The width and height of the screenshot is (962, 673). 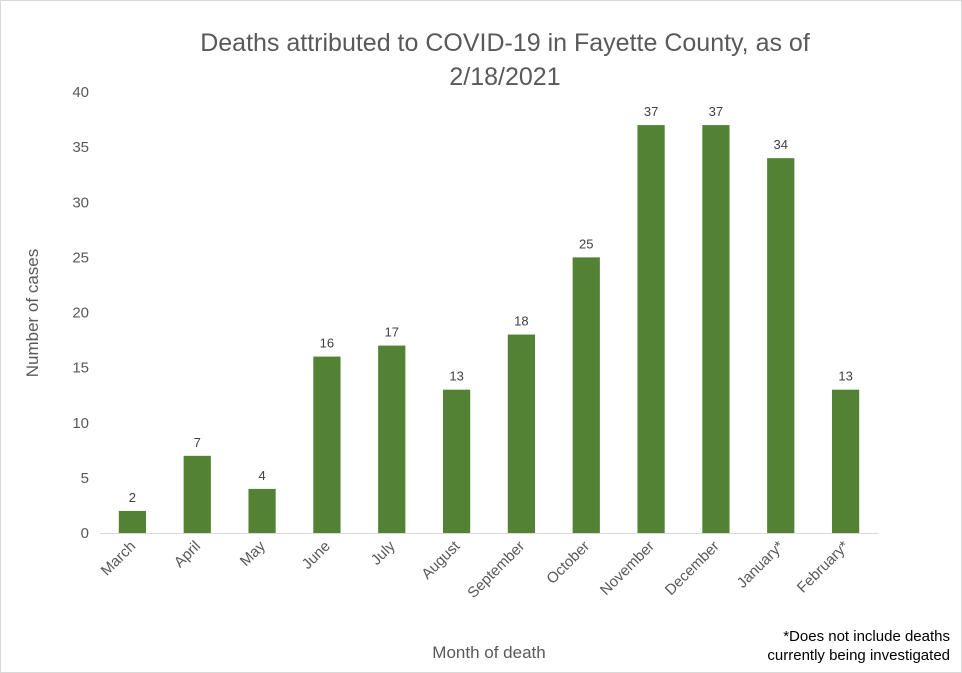 What do you see at coordinates (85, 533) in the screenshot?
I see `y-tick-label: 0` at bounding box center [85, 533].